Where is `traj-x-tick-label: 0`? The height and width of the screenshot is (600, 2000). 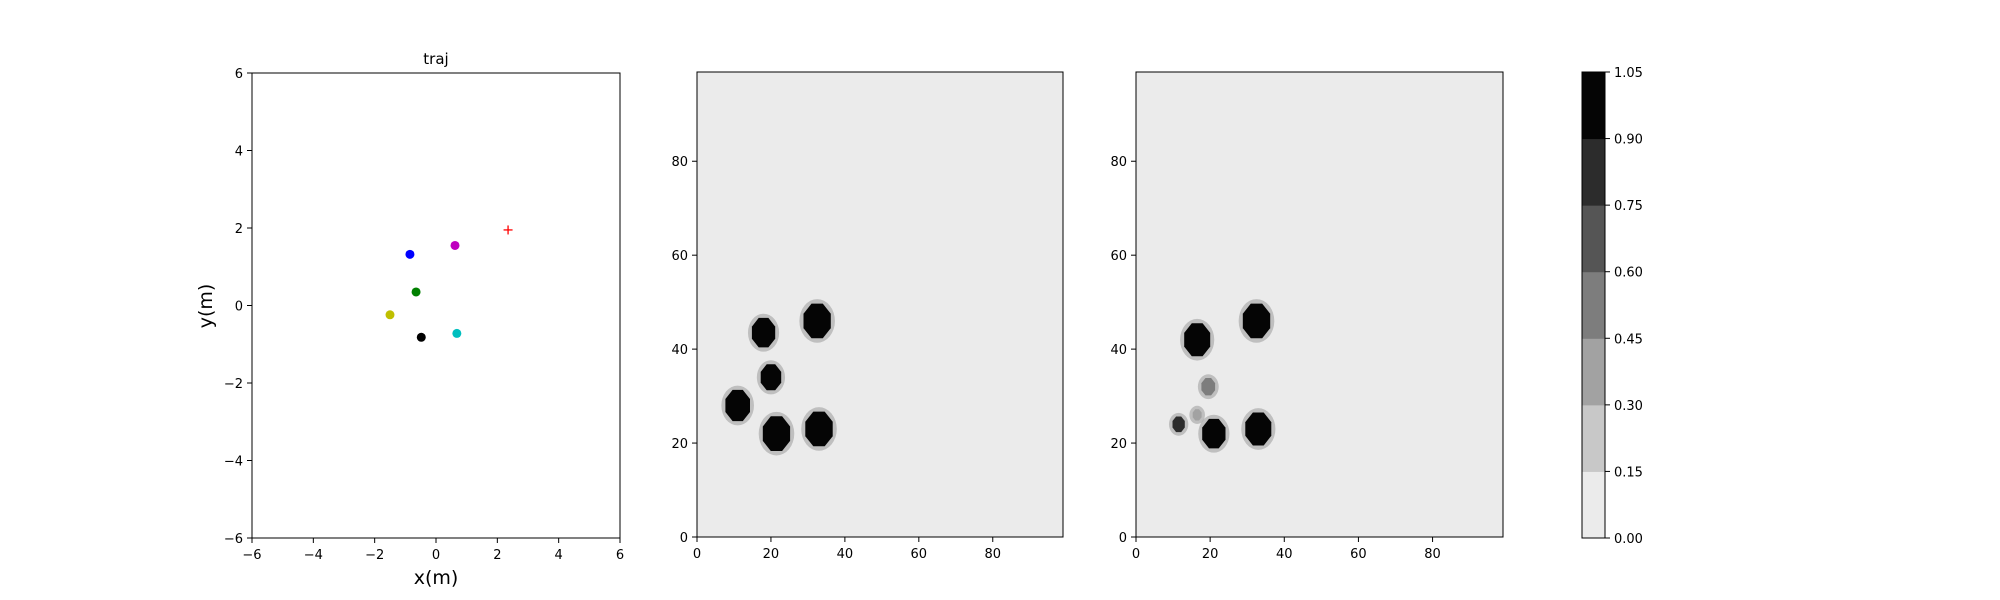 traj-x-tick-label: 0 is located at coordinates (436, 555).